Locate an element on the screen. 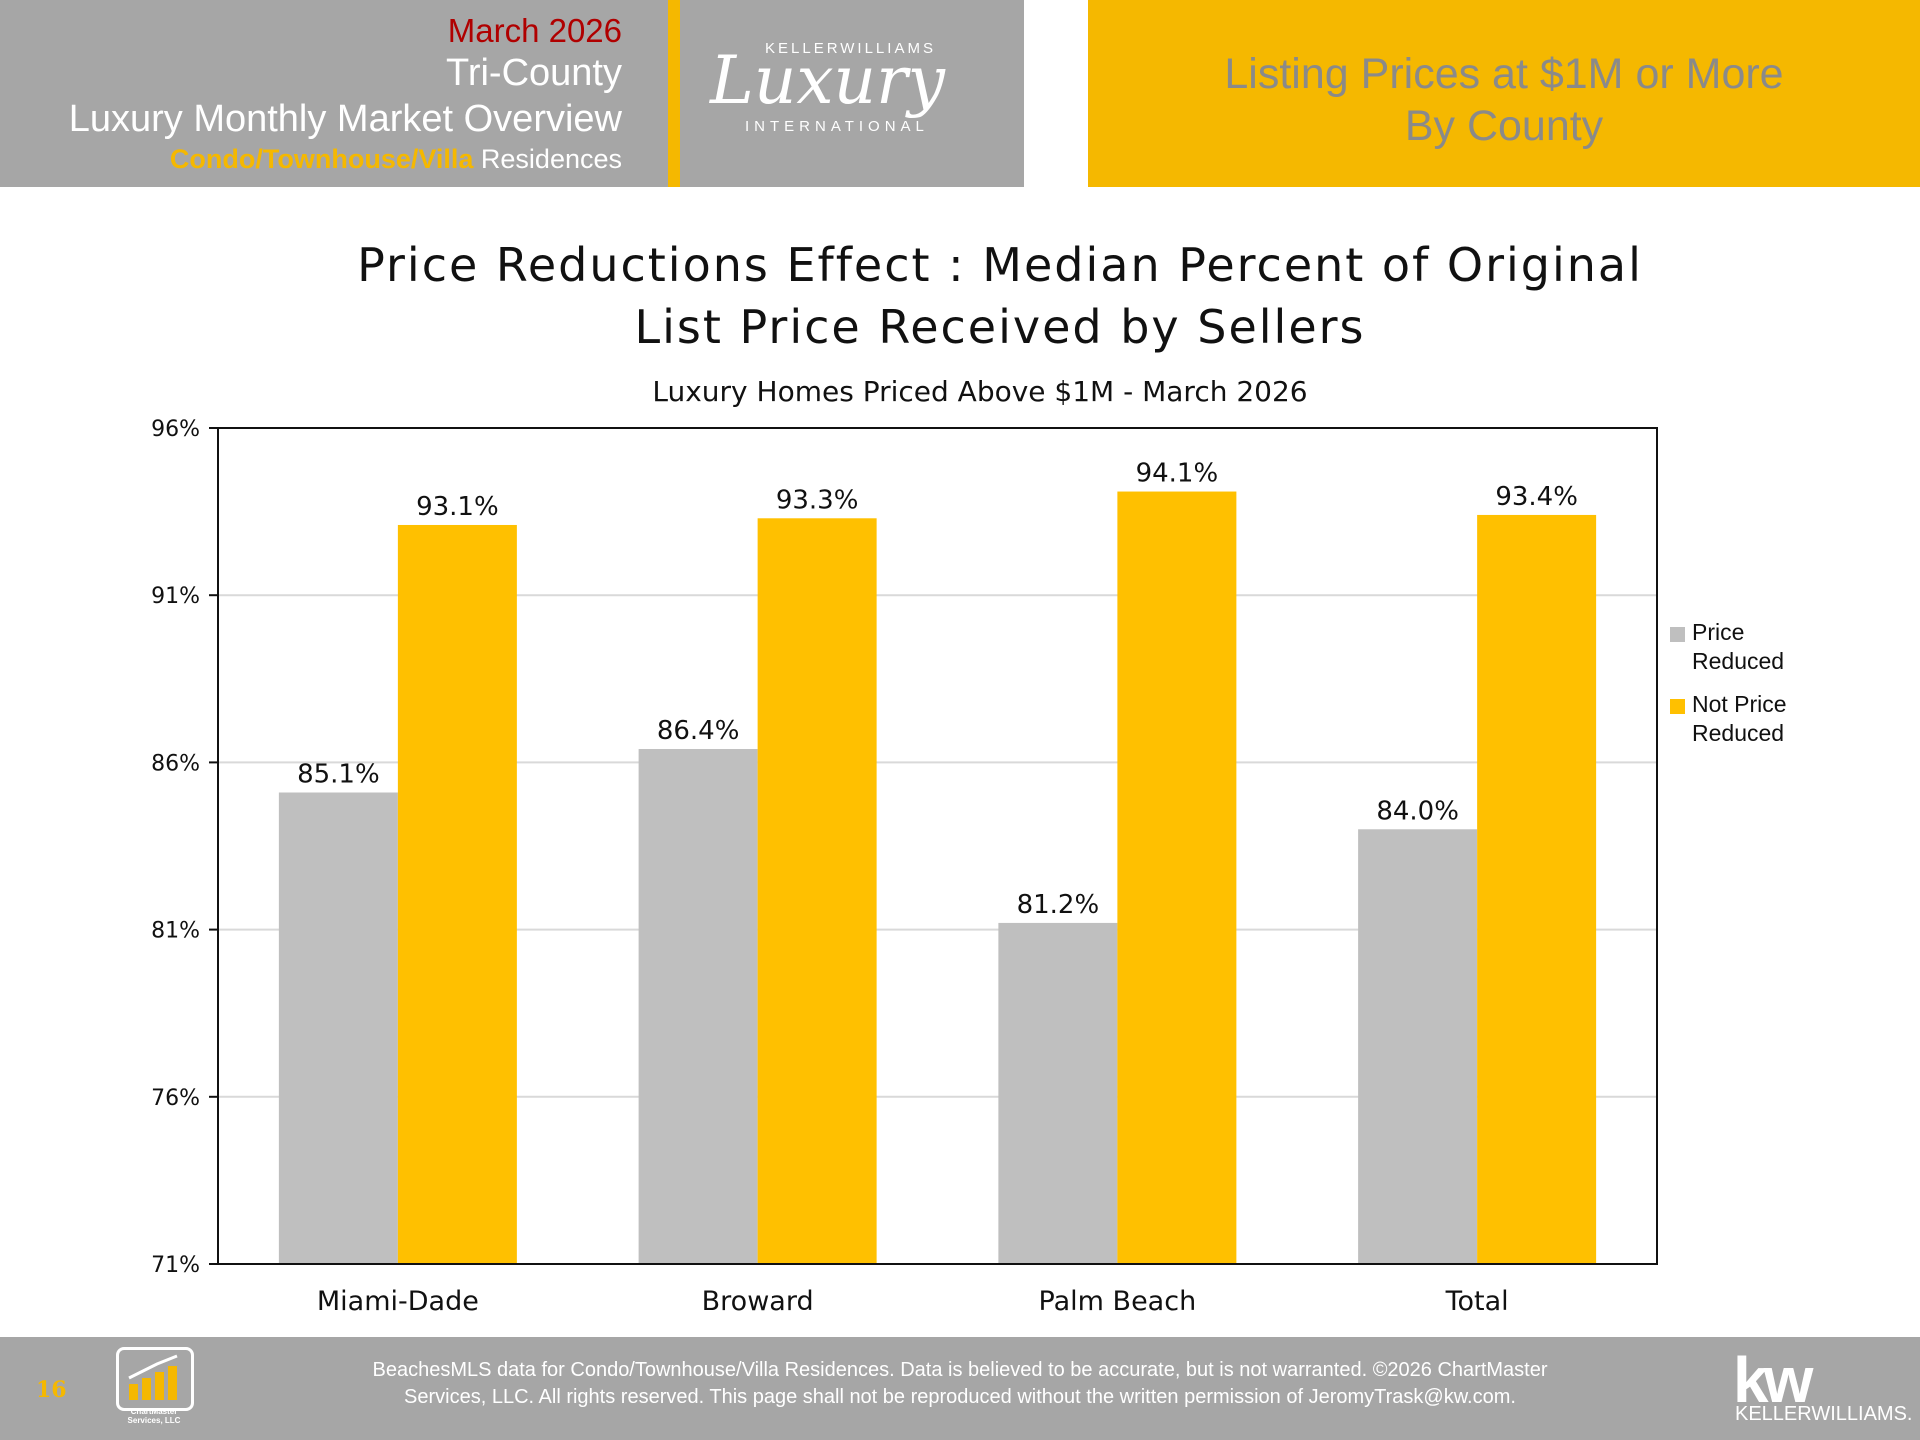 The width and height of the screenshot is (1920, 1440). data-label: 93.1% is located at coordinates (457, 507).